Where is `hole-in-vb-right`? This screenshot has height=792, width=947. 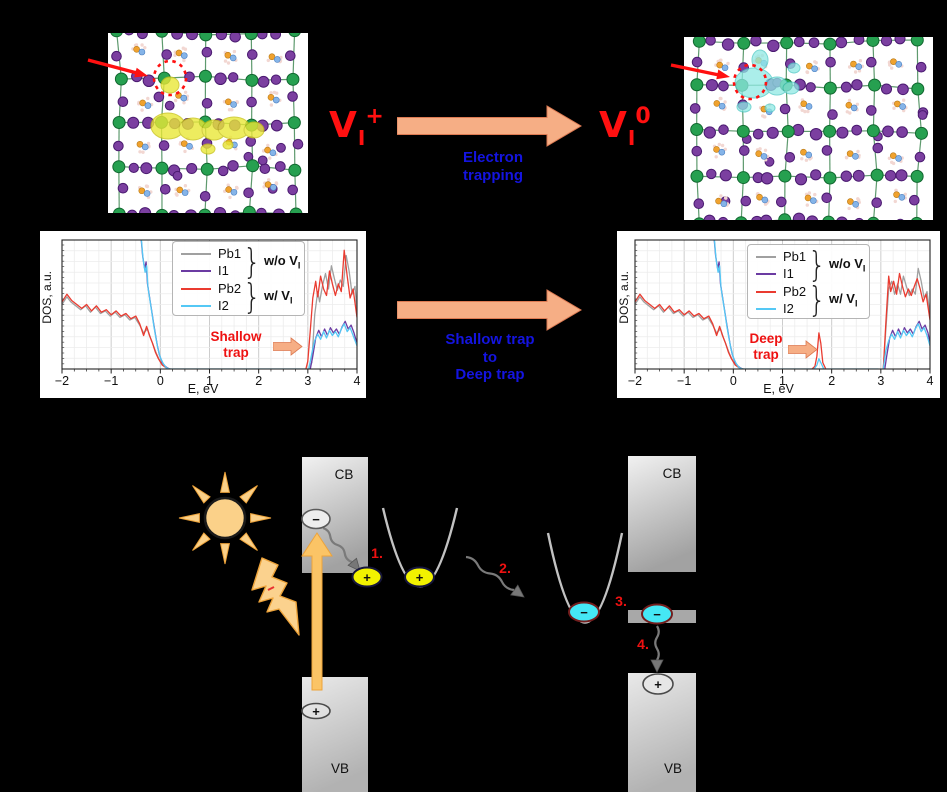 hole-in-vb-right is located at coordinates (658, 684).